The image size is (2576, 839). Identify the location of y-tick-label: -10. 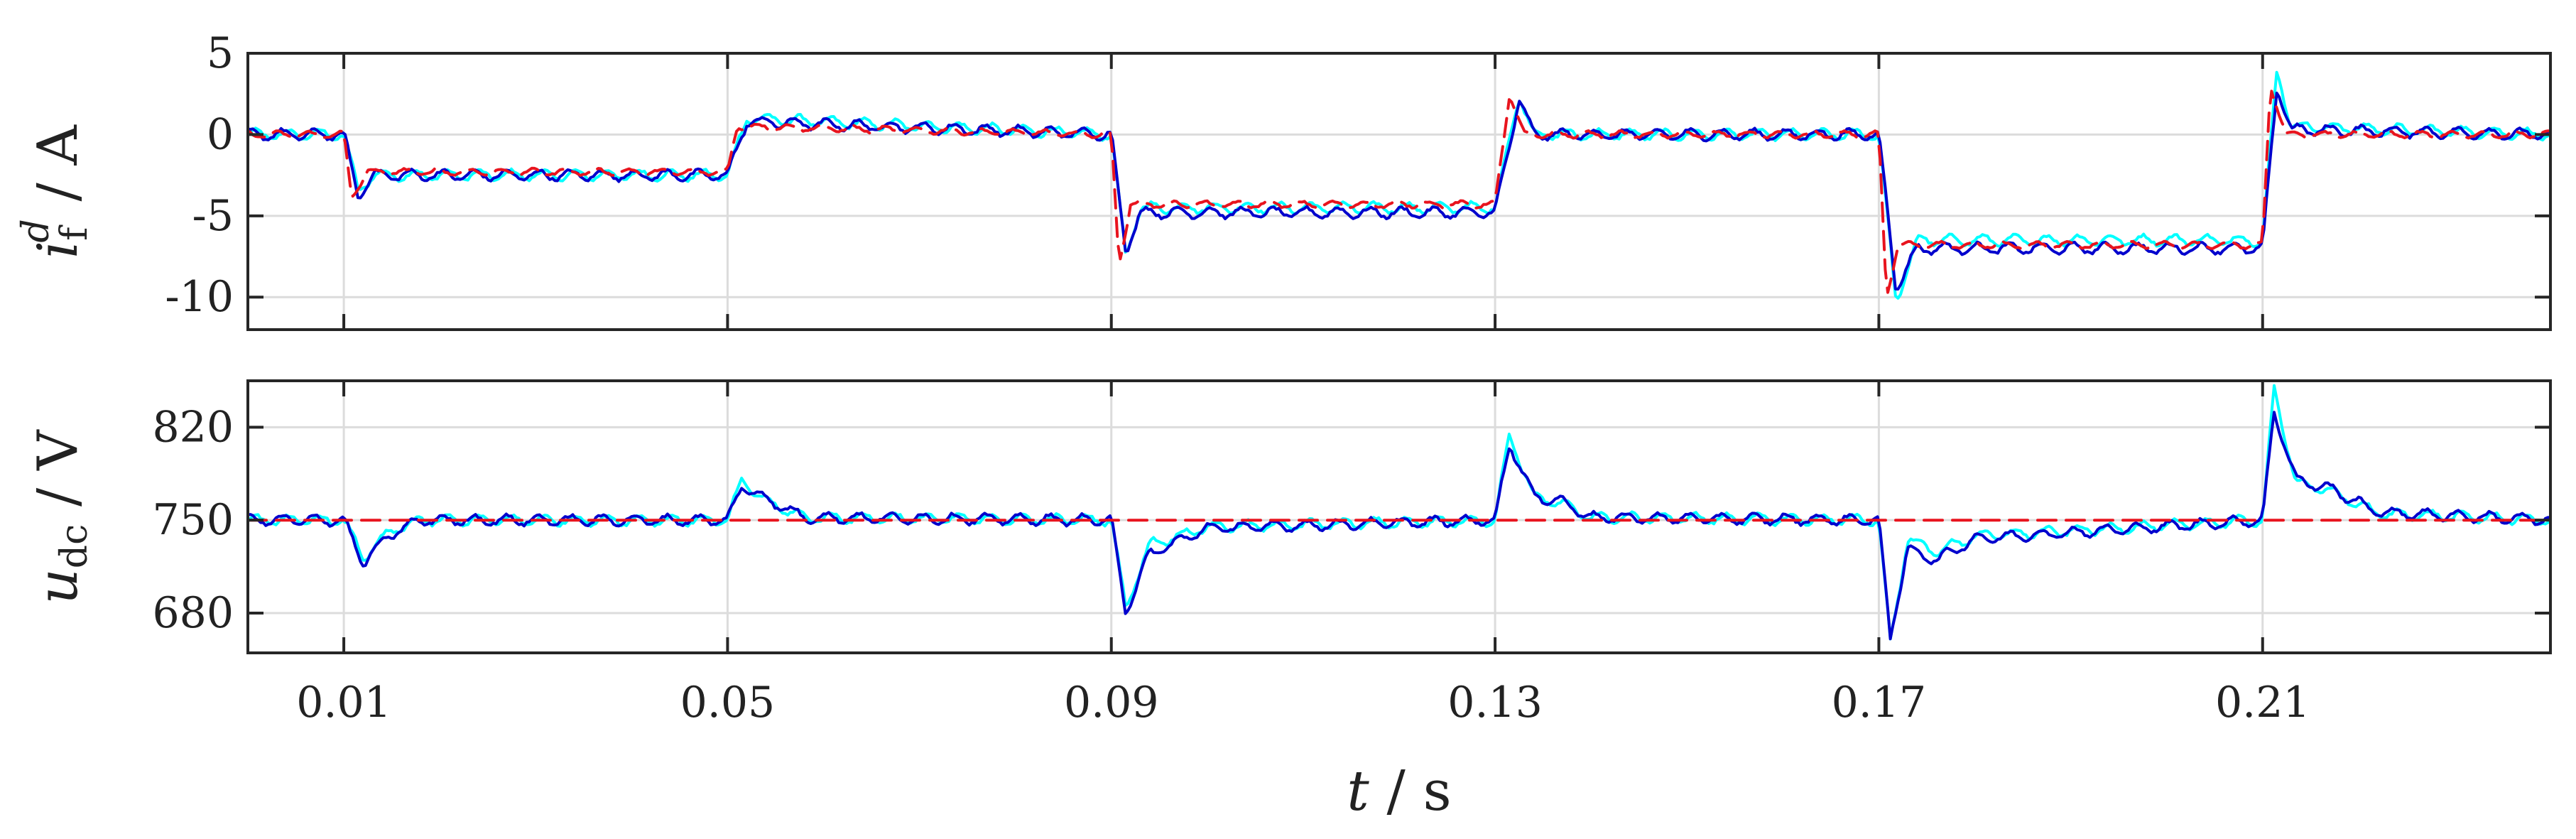
(200, 297).